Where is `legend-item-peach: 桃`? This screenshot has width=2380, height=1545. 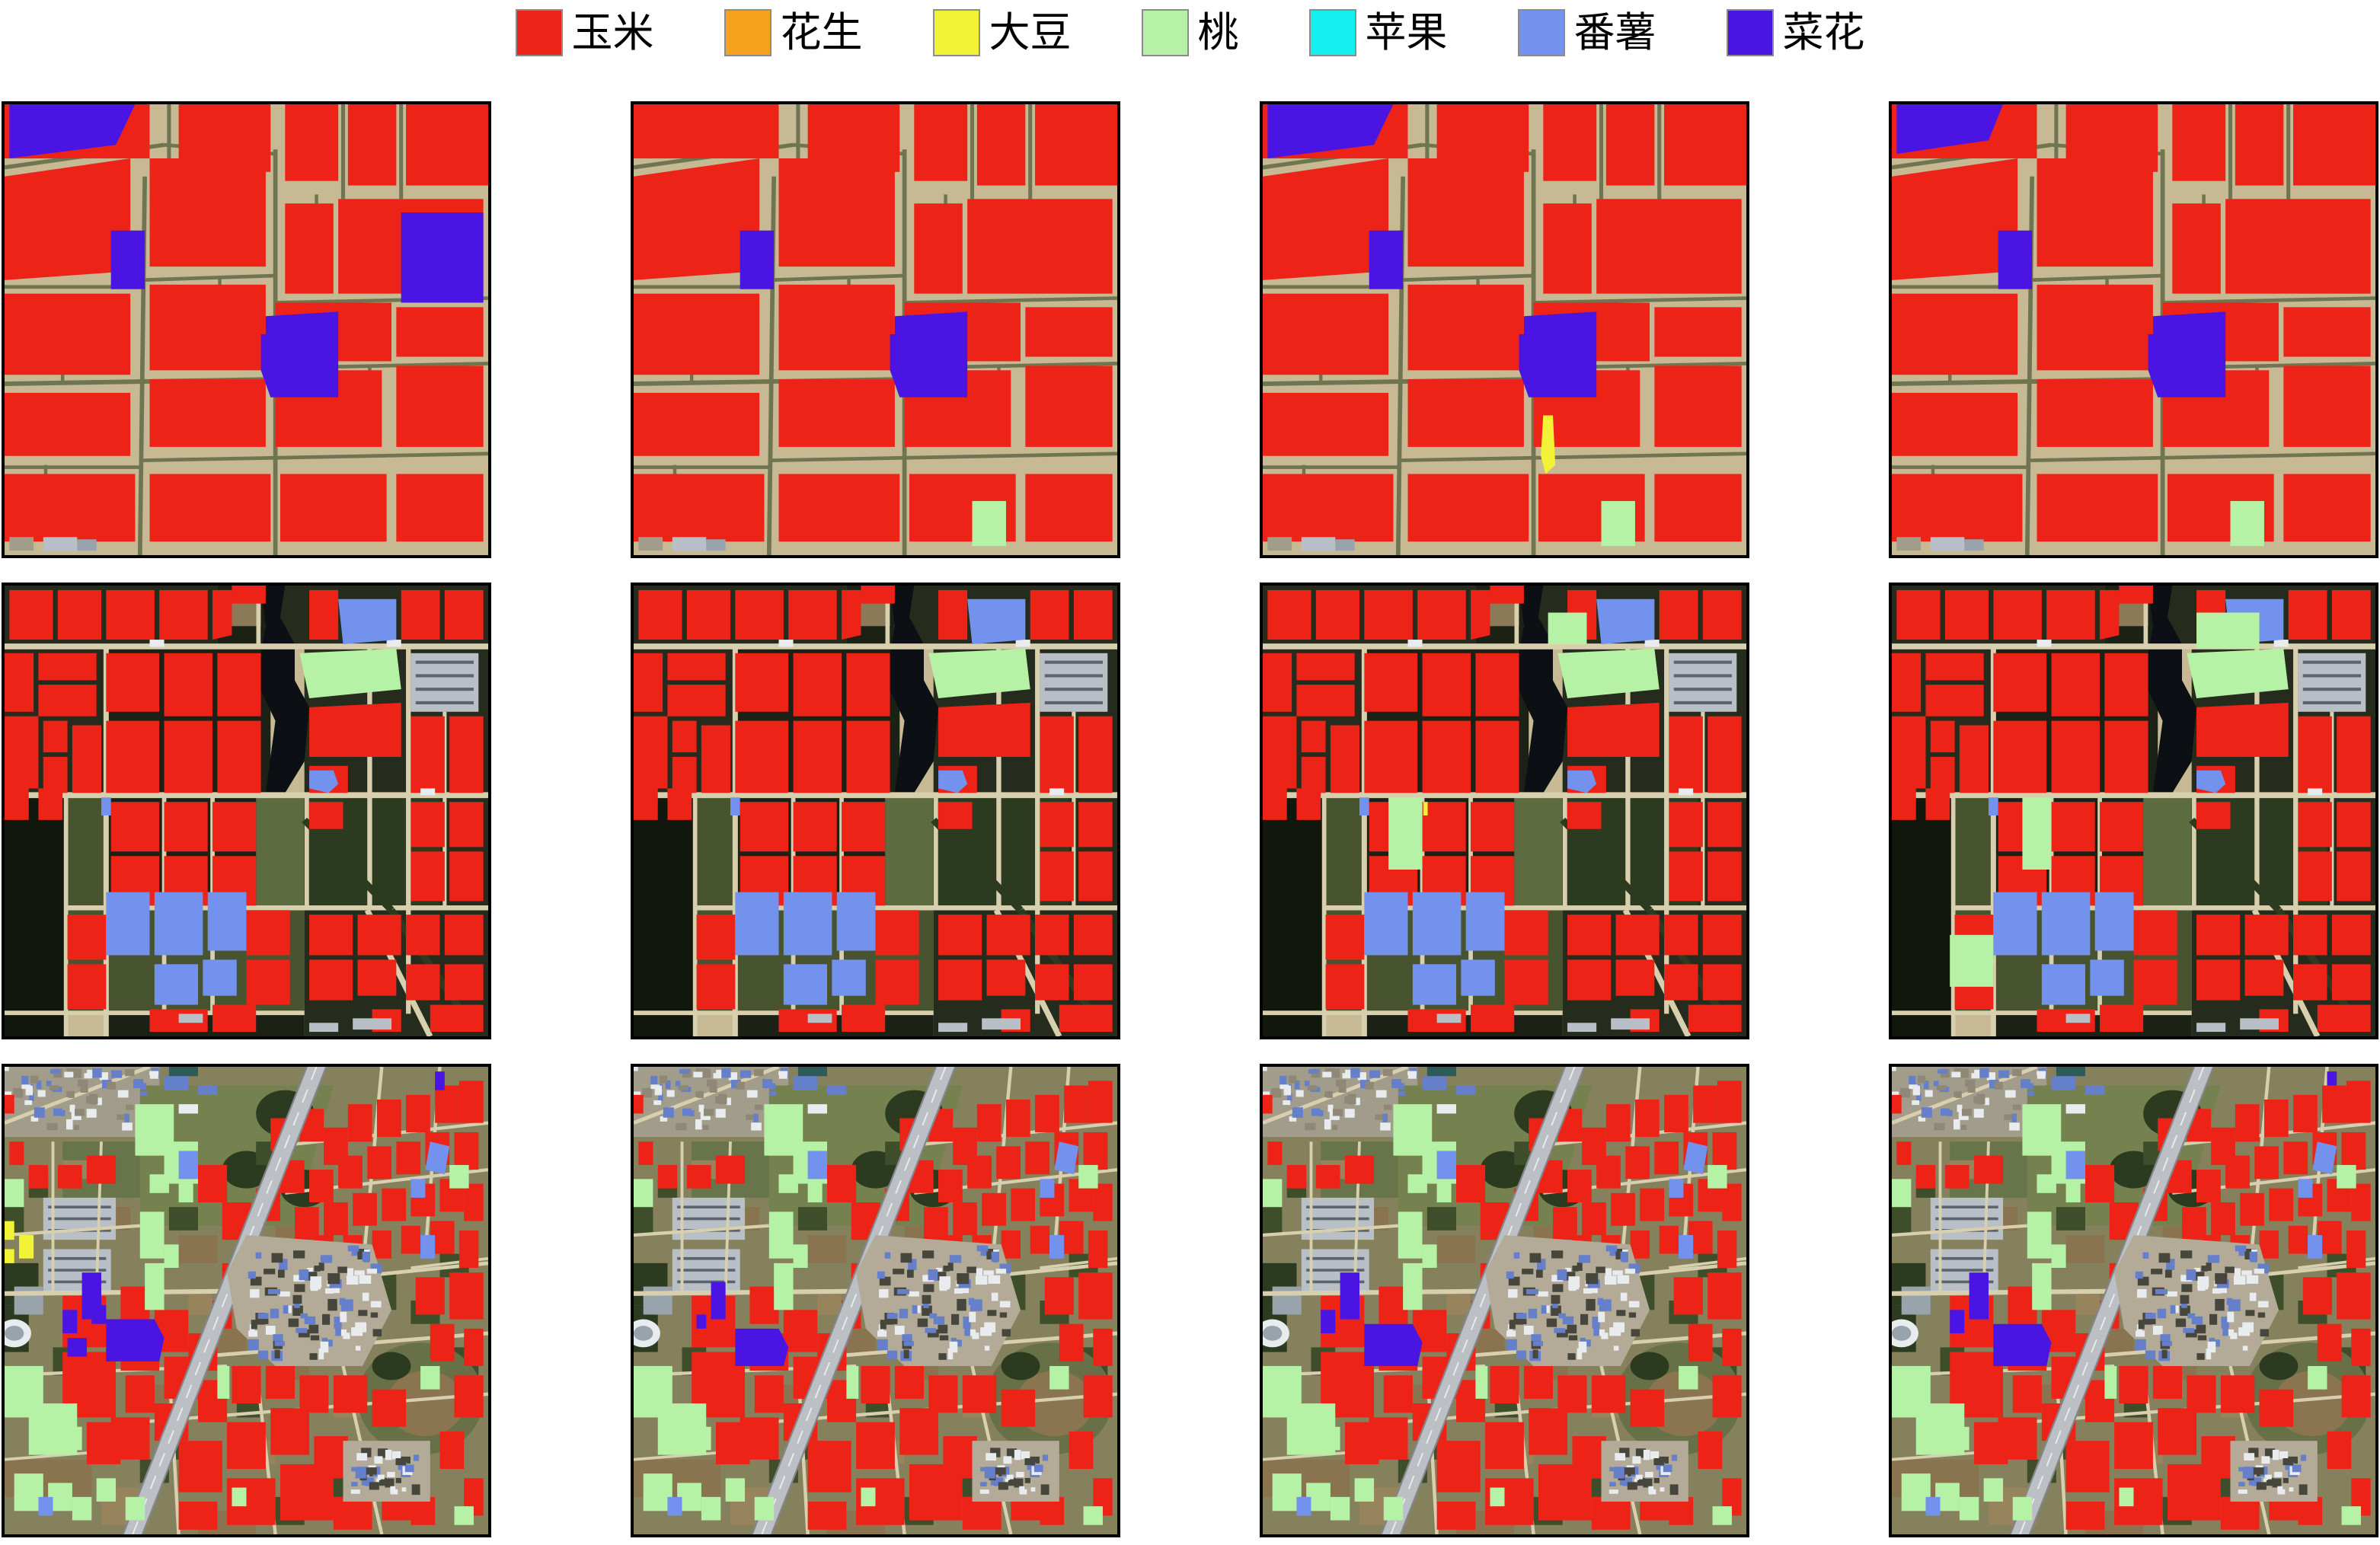
legend-item-peach: 桃 is located at coordinates (1190, 32).